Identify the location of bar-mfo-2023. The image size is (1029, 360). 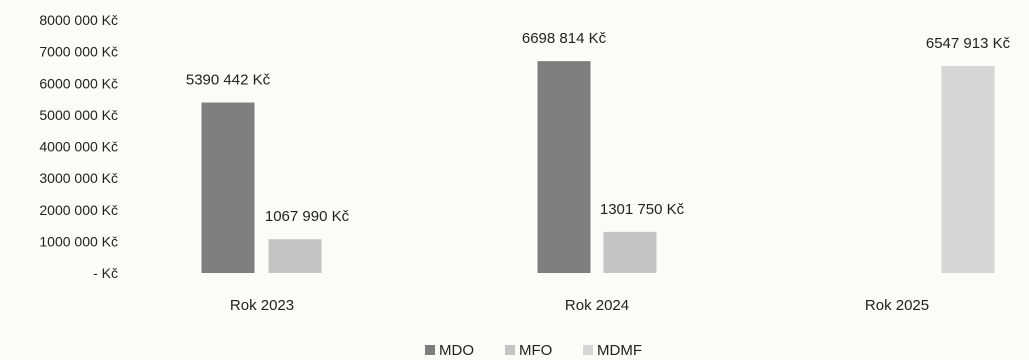
(295, 256).